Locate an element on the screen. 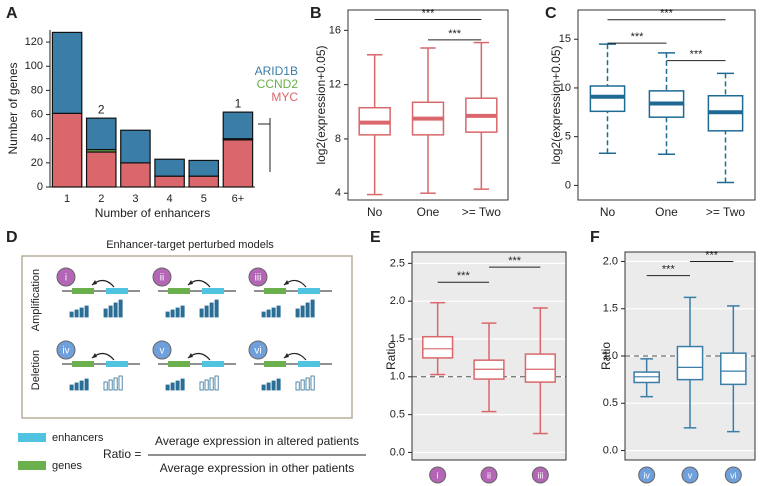  numerator: Average expression in altered patients is located at coordinates (257, 441).